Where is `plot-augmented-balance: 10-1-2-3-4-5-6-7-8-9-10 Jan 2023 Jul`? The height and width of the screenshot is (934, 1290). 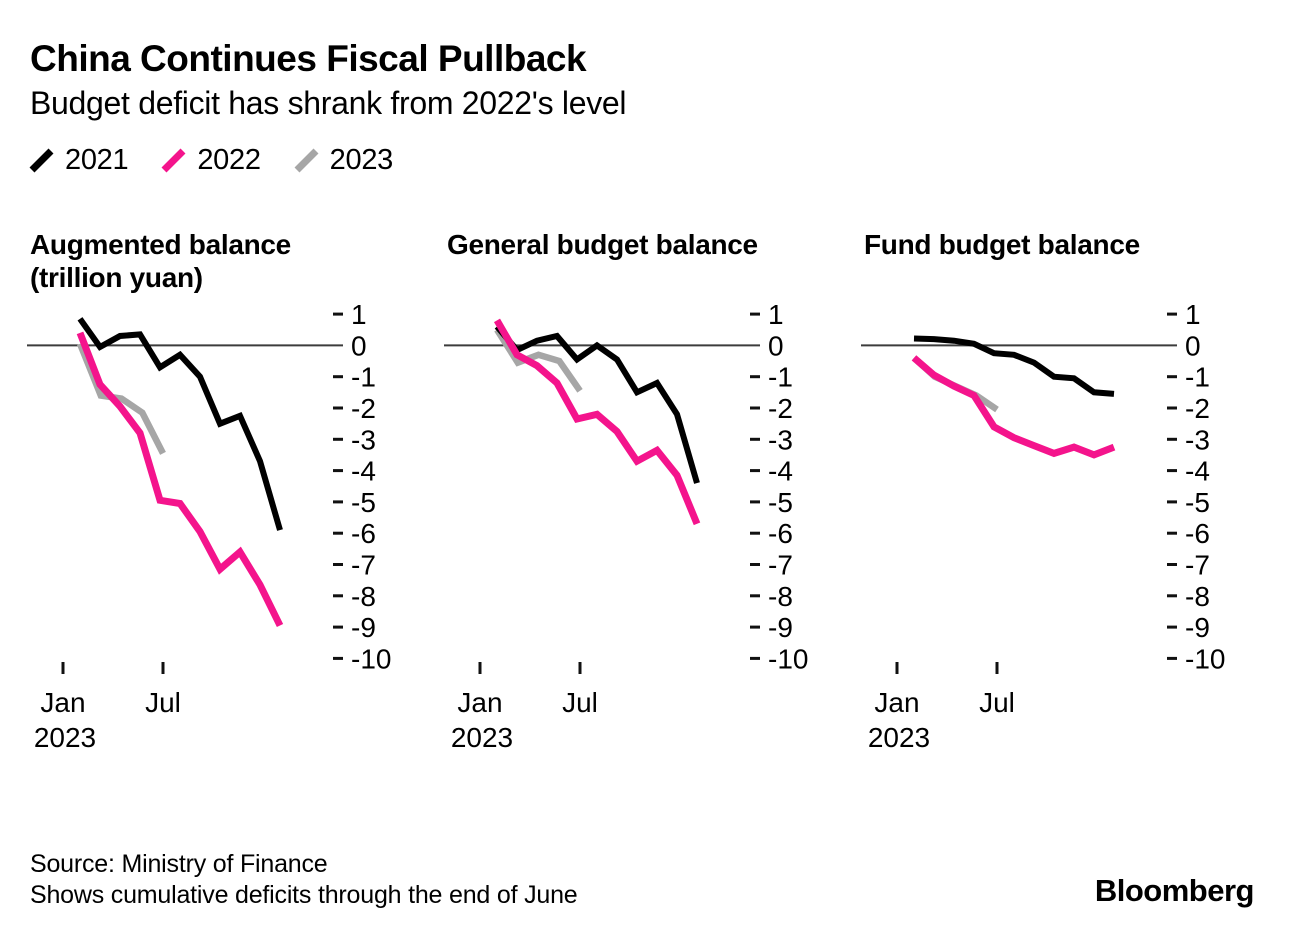
plot-augmented-balance: 10-1-2-3-4-5-6-7-8-9-10 Jan 2023 Jul is located at coordinates (209, 526).